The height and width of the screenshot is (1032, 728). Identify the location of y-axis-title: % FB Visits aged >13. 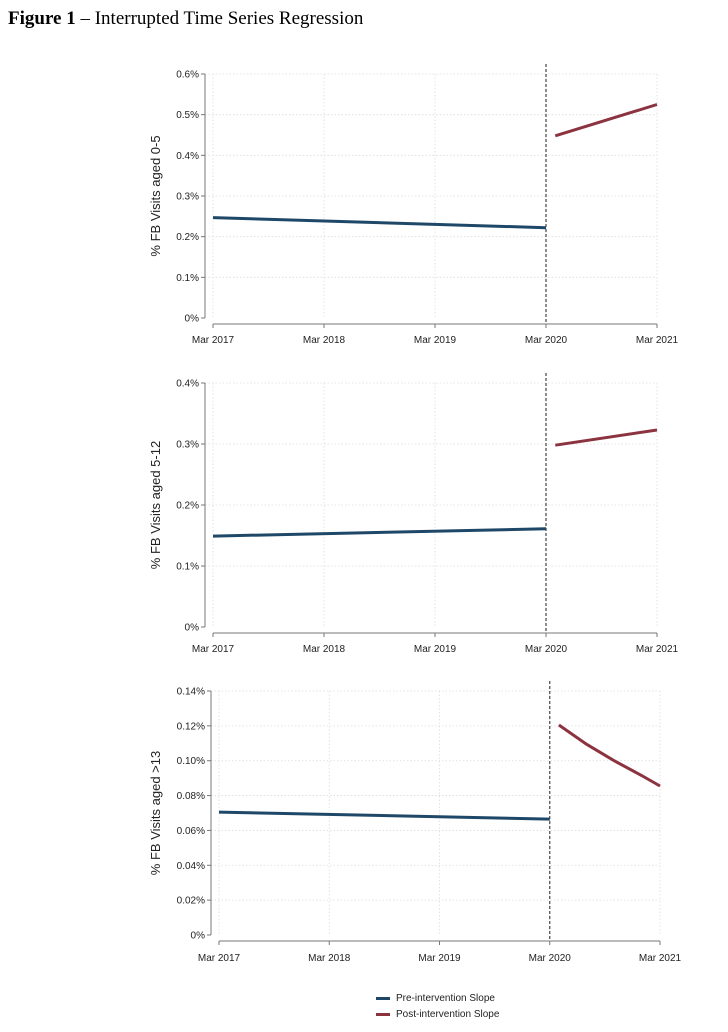
(155, 813).